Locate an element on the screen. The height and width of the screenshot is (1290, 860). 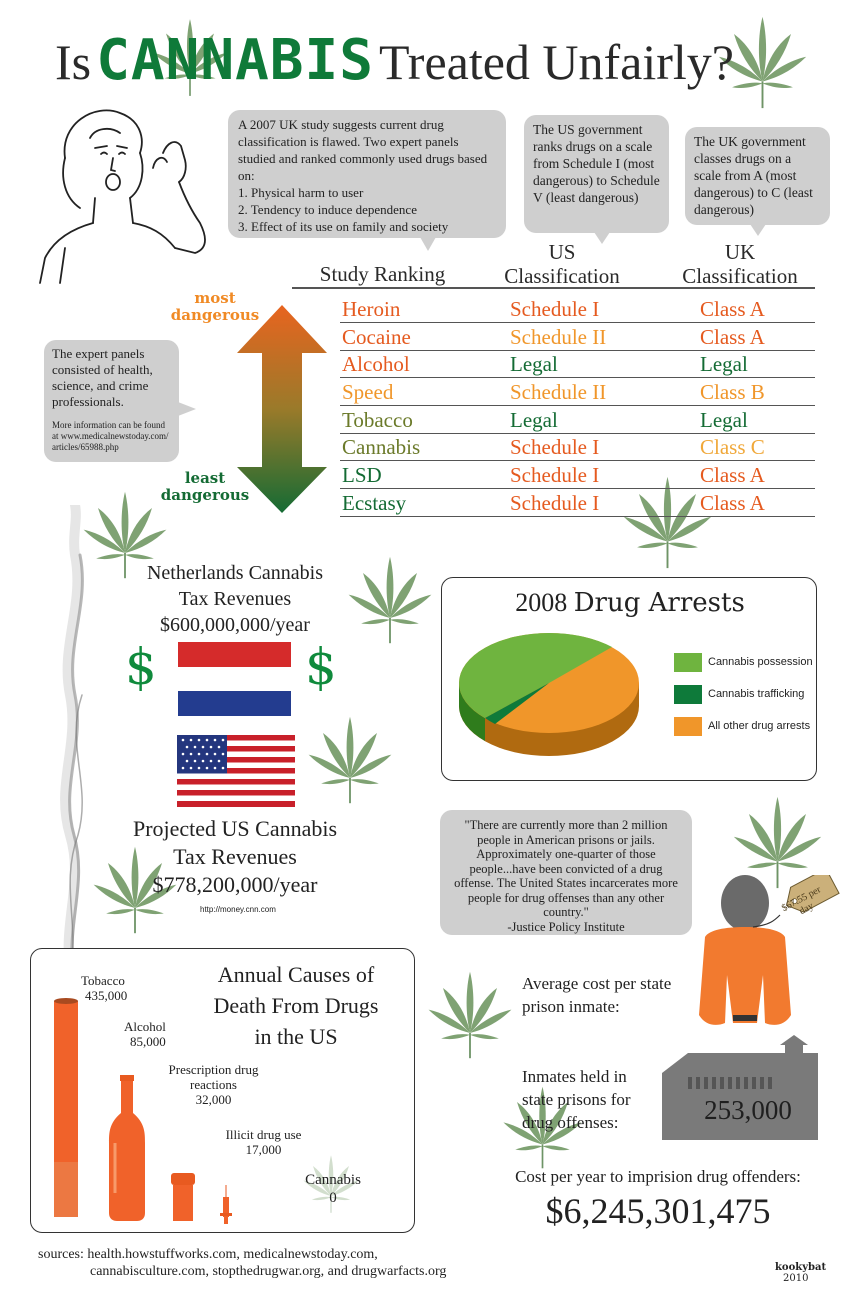
uk-class: Class C is located at coordinates (732, 447).